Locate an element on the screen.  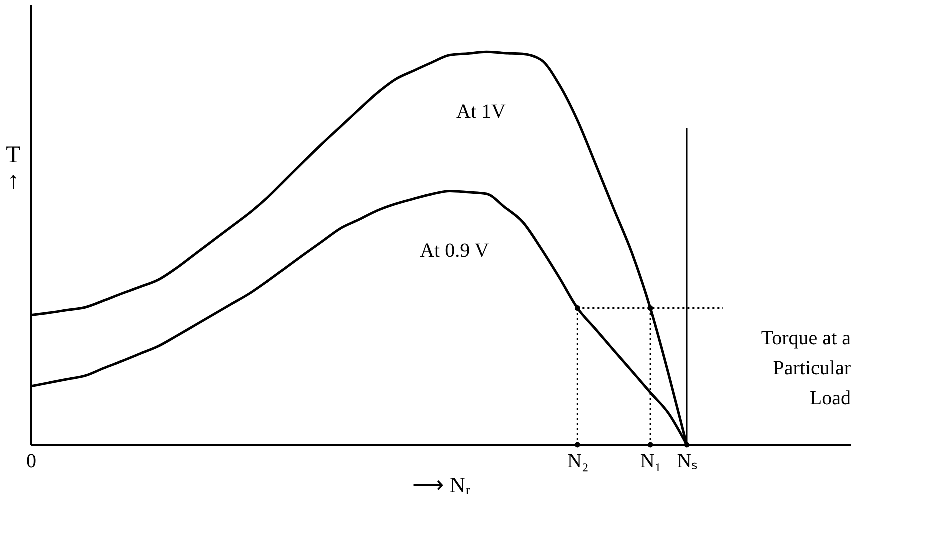
x-tick-label: 0 is located at coordinates (31, 461).